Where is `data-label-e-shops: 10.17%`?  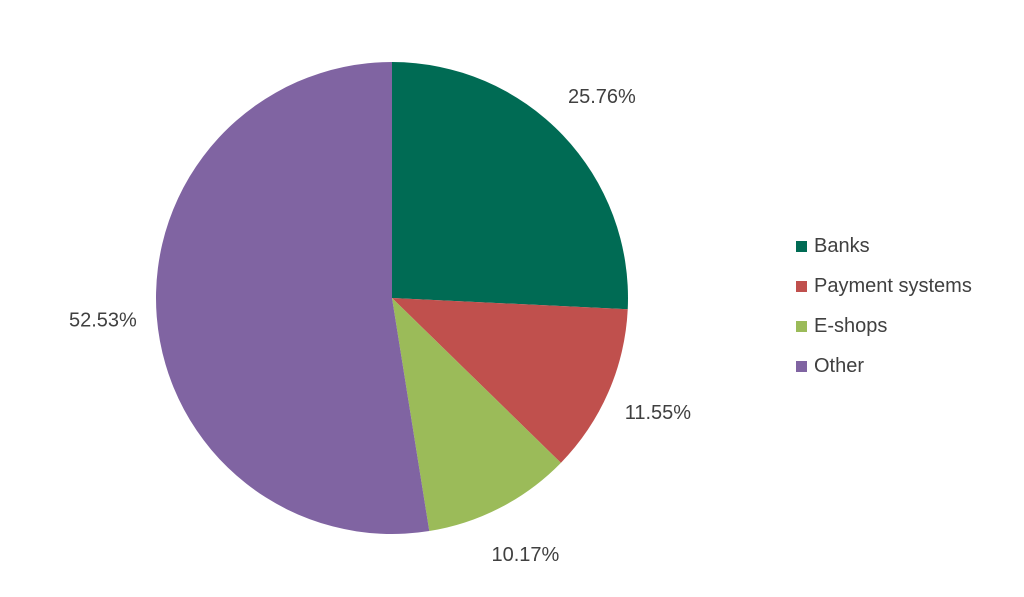 data-label-e-shops: 10.17% is located at coordinates (526, 555).